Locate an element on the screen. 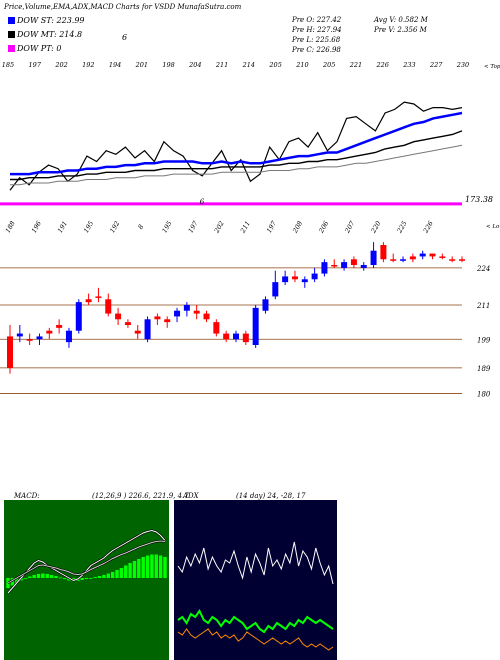 Image resolution: width=500 pixels, height=660 pixels. price-tick-label: 189 is located at coordinates (484, 369).